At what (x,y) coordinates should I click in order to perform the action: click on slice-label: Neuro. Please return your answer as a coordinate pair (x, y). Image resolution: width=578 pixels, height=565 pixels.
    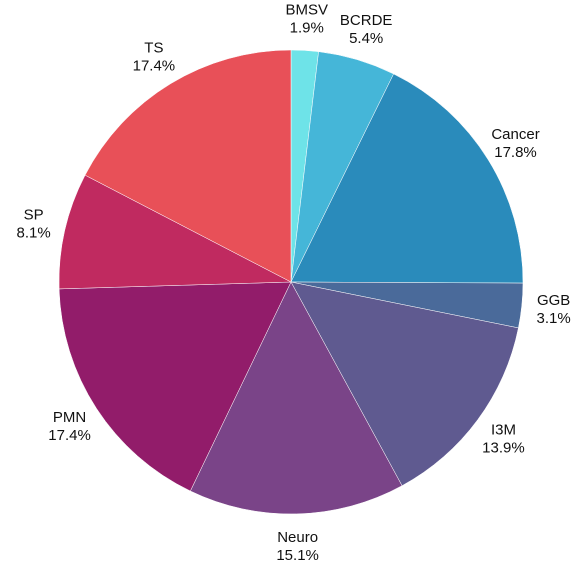
    Looking at the image, I should click on (297, 537).